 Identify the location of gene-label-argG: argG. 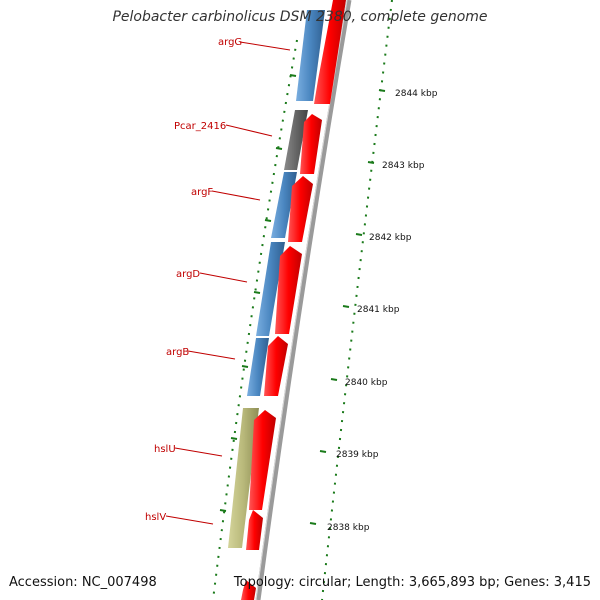
(230, 42).